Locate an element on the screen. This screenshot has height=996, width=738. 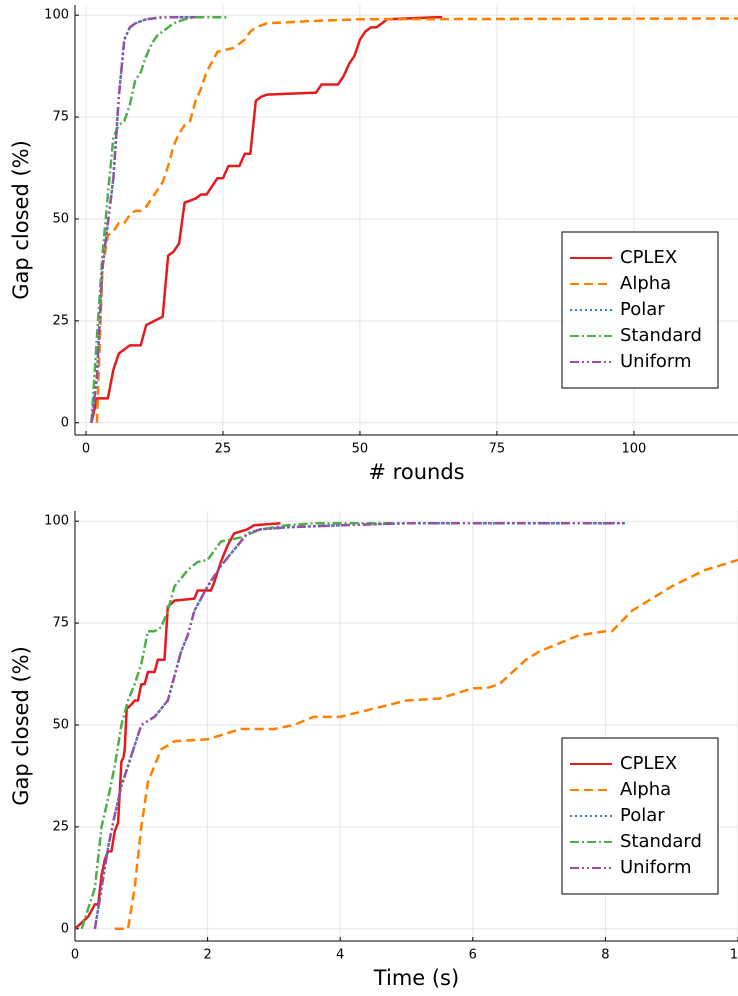
x-axis-label: # rounds is located at coordinates (416, 472).